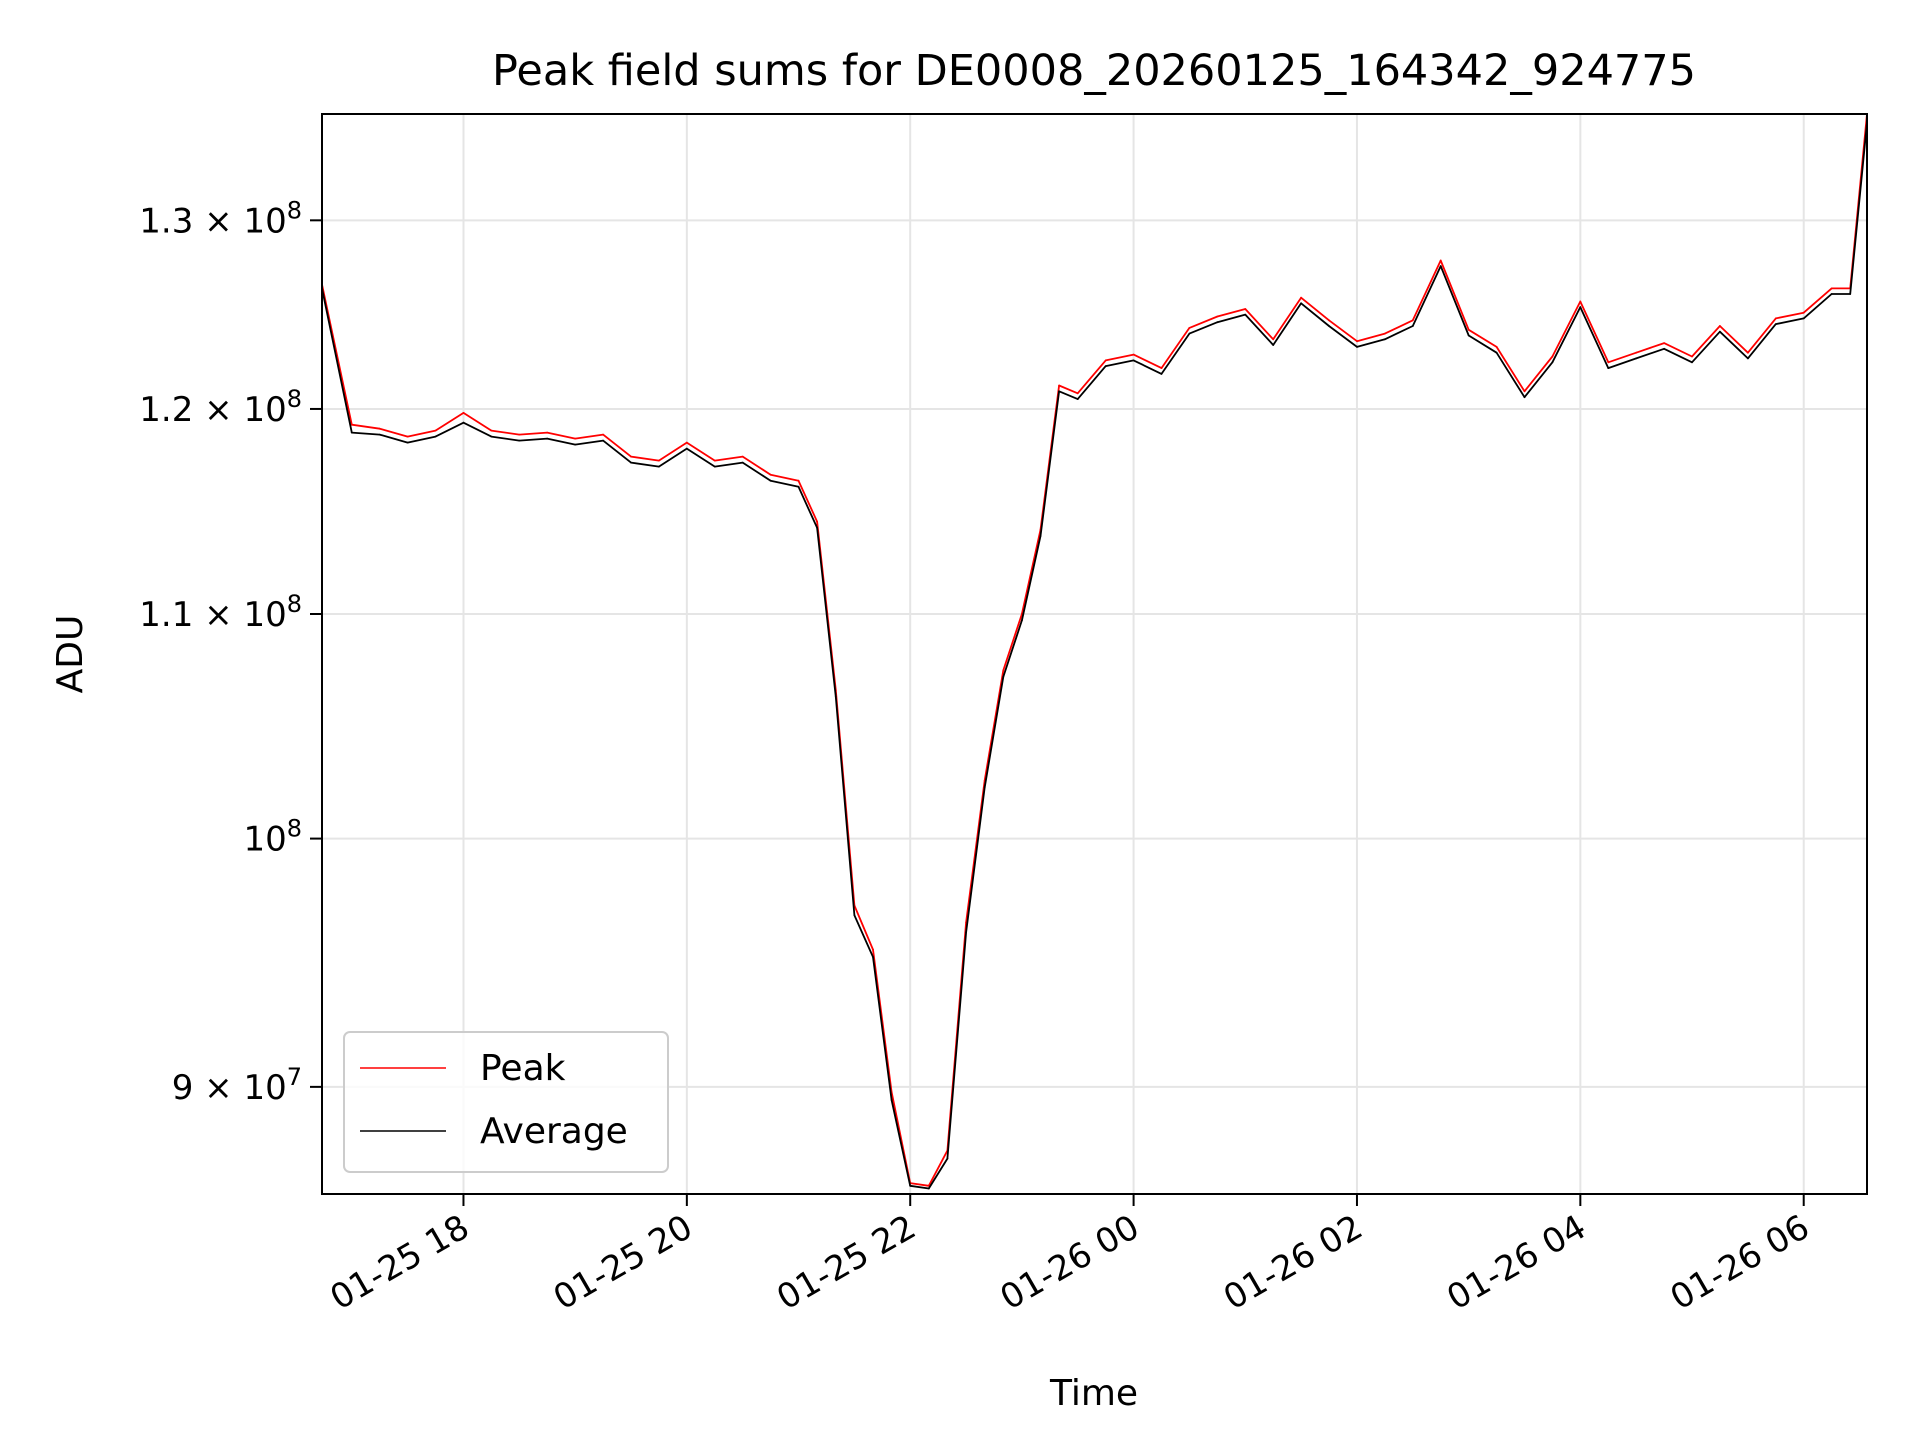 The height and width of the screenshot is (1445, 1920). I want to click on y-tick-label: 1.2 × 108, so click(220, 407).